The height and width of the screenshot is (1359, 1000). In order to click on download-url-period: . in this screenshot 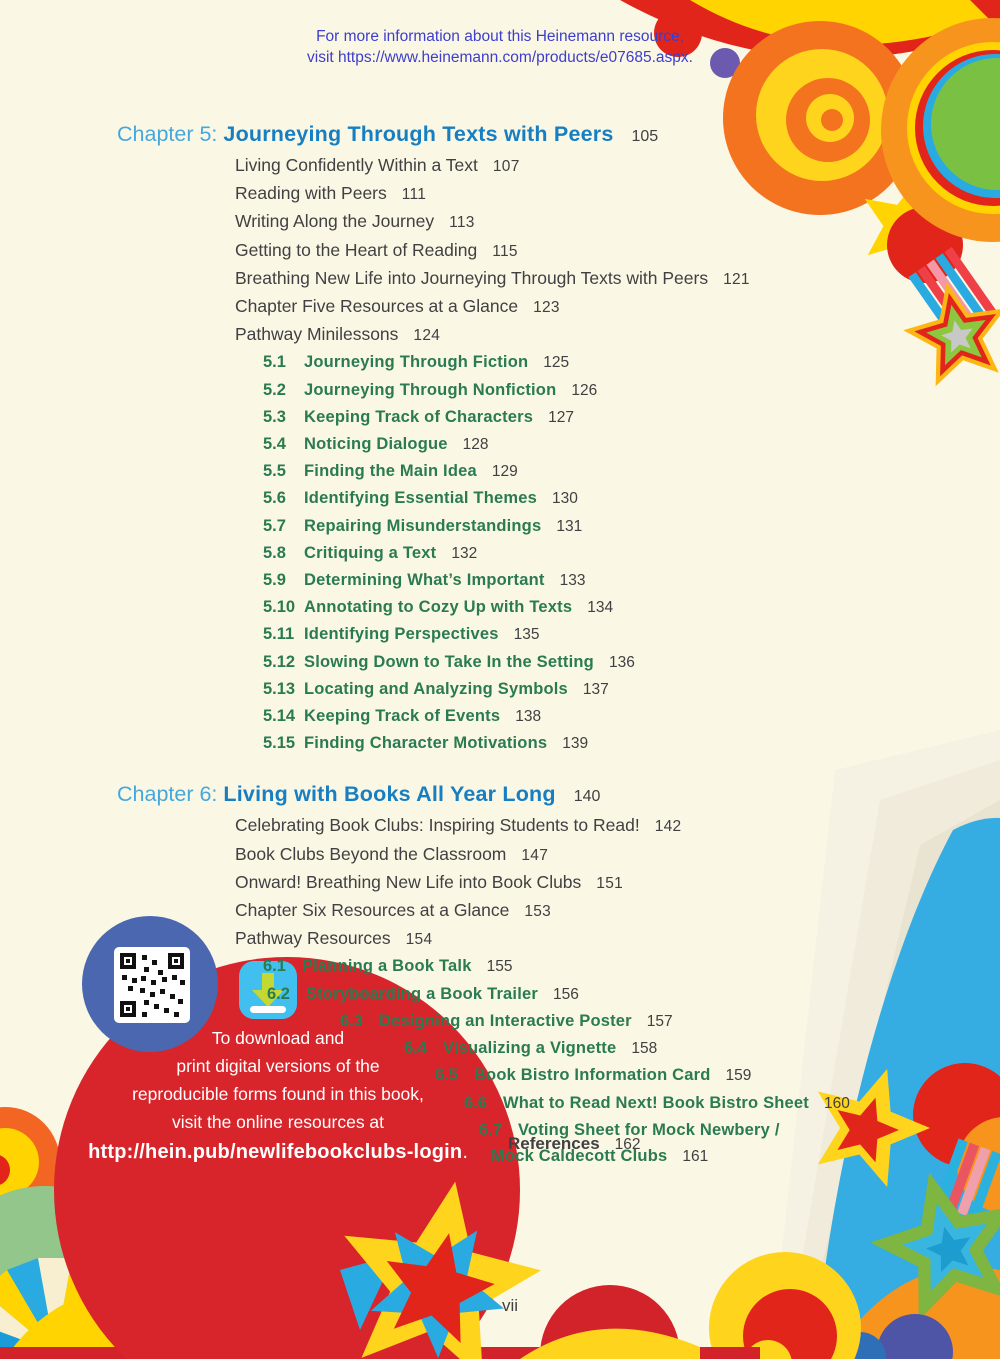, I will do `click(465, 1152)`.